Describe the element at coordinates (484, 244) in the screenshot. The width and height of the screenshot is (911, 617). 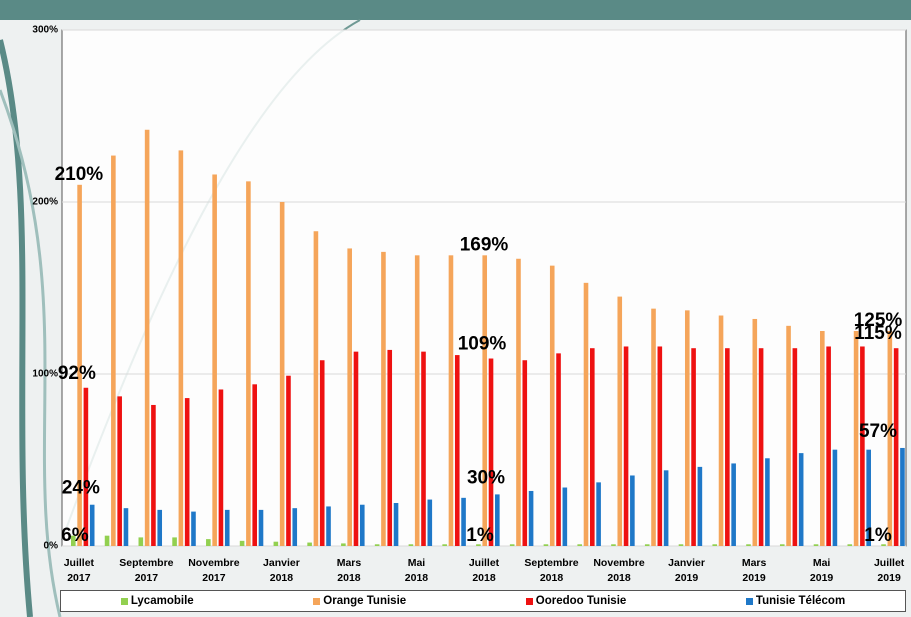
I see `data-label: 169%` at that location.